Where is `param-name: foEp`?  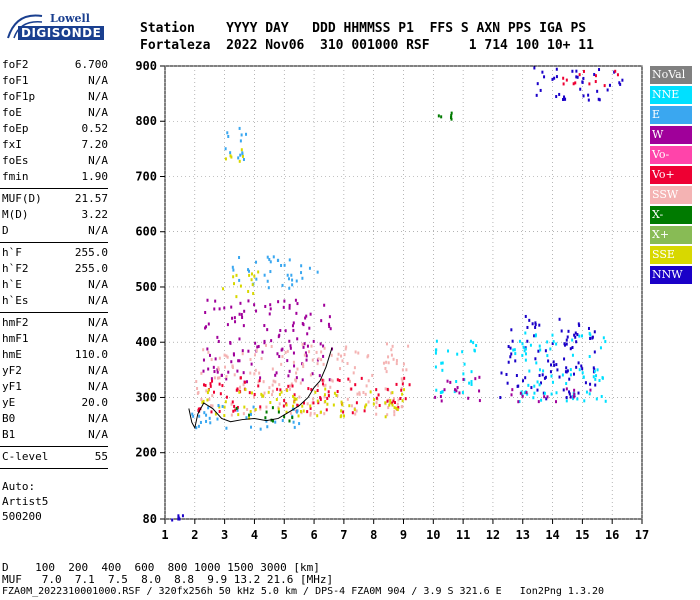
param-name: foEp is located at coordinates (15, 128).